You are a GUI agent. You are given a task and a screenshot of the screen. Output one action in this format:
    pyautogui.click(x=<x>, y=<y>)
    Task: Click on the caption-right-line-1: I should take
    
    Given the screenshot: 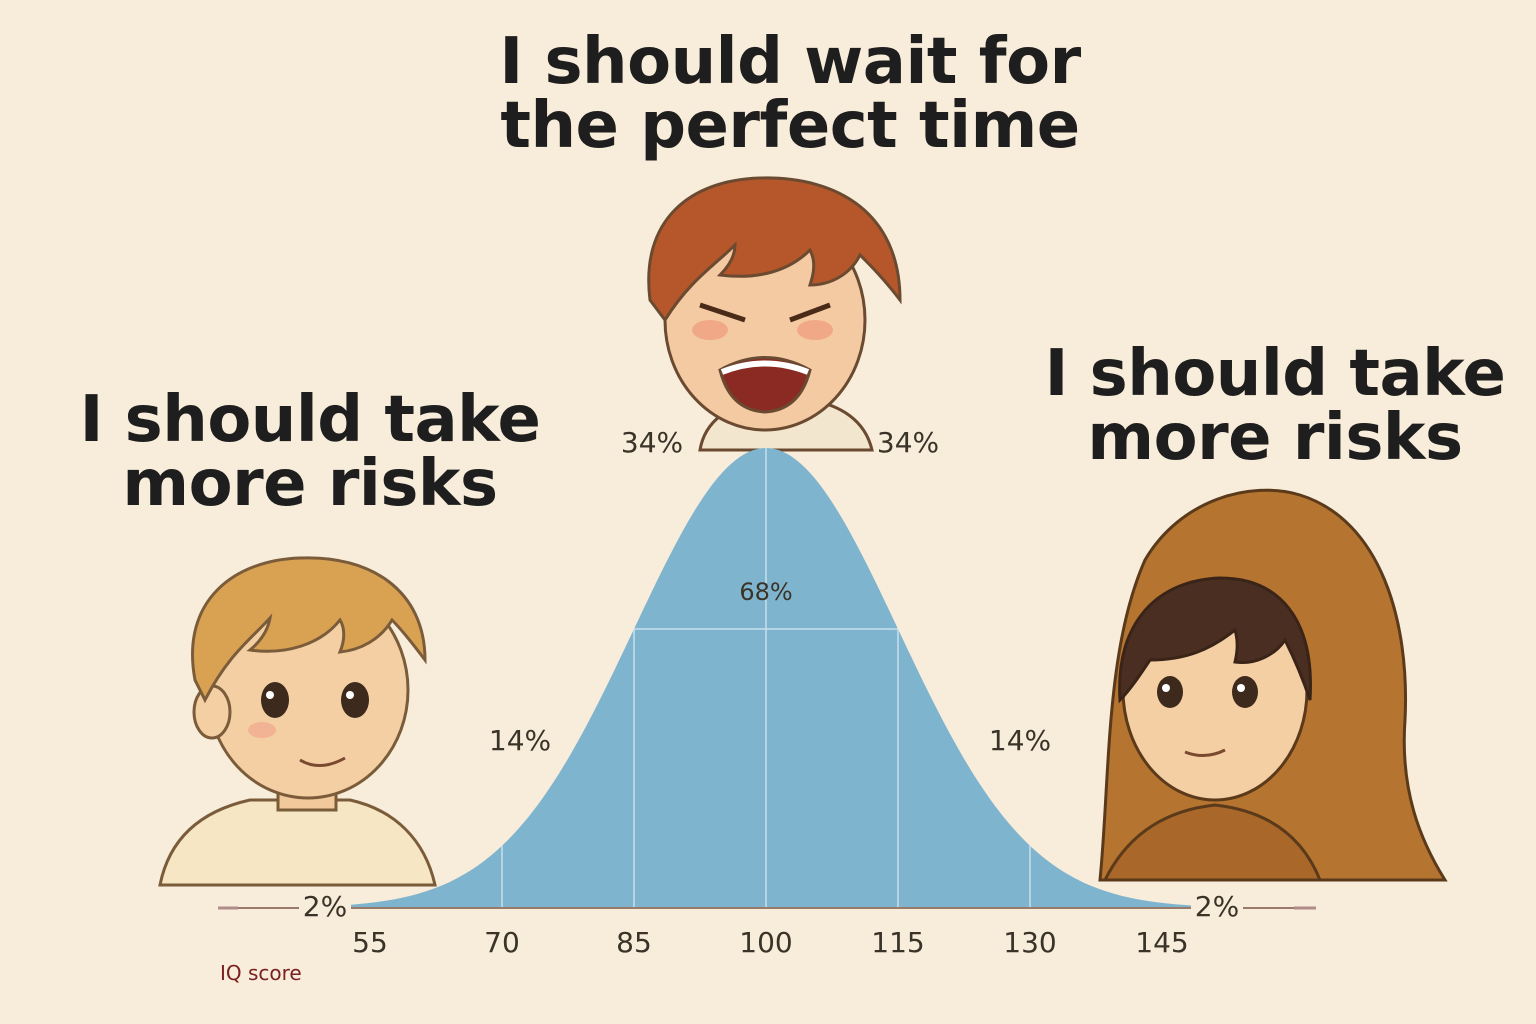 What is the action you would take?
    pyautogui.click(x=1275, y=374)
    